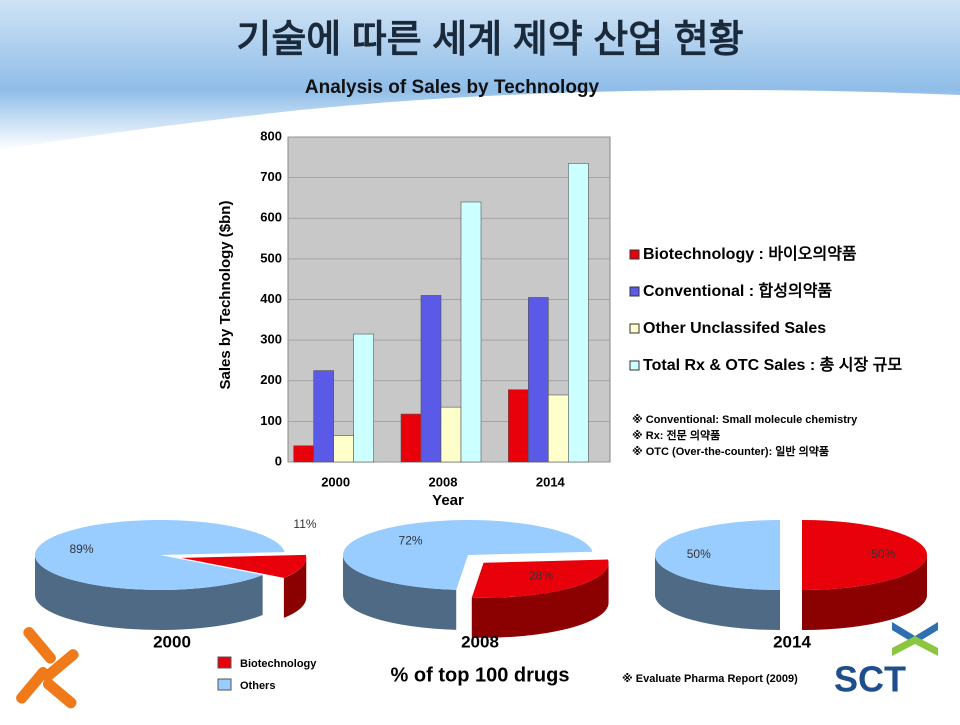  What do you see at coordinates (676, 435) in the screenshot?
I see `note: ※ Rx: 전문 의약품` at bounding box center [676, 435].